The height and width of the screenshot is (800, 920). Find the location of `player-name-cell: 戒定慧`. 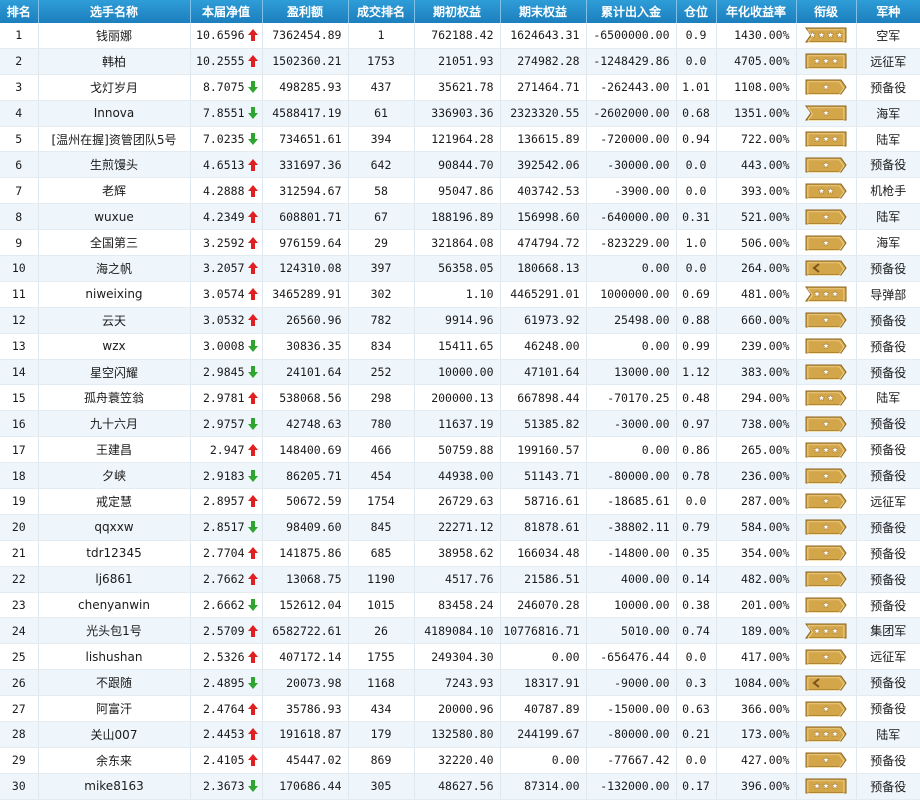

player-name-cell: 戒定慧 is located at coordinates (114, 501).